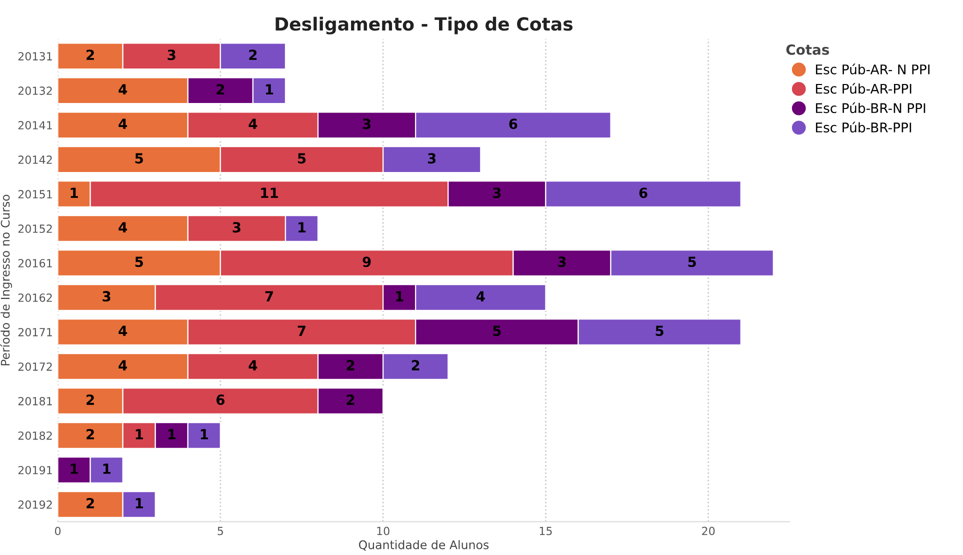 The image size is (963, 555). I want to click on x-tick-label: 20, so click(708, 531).